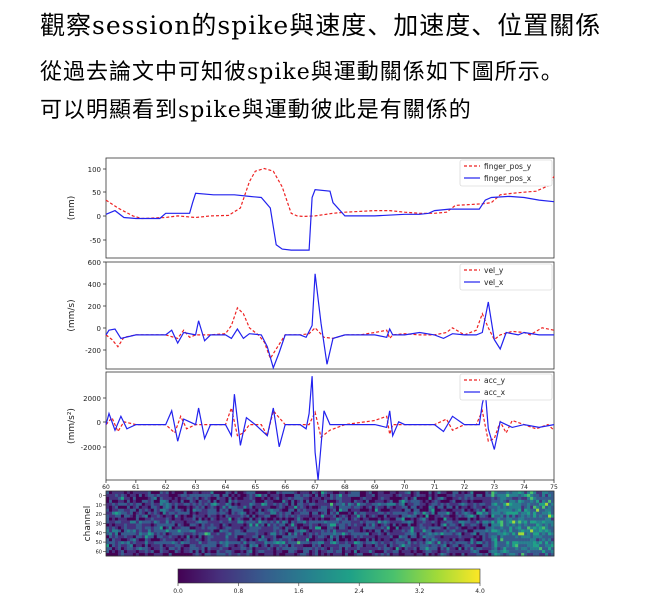  Describe the element at coordinates (106, 487) in the screenshot. I see `x-tick-label: 60` at that location.